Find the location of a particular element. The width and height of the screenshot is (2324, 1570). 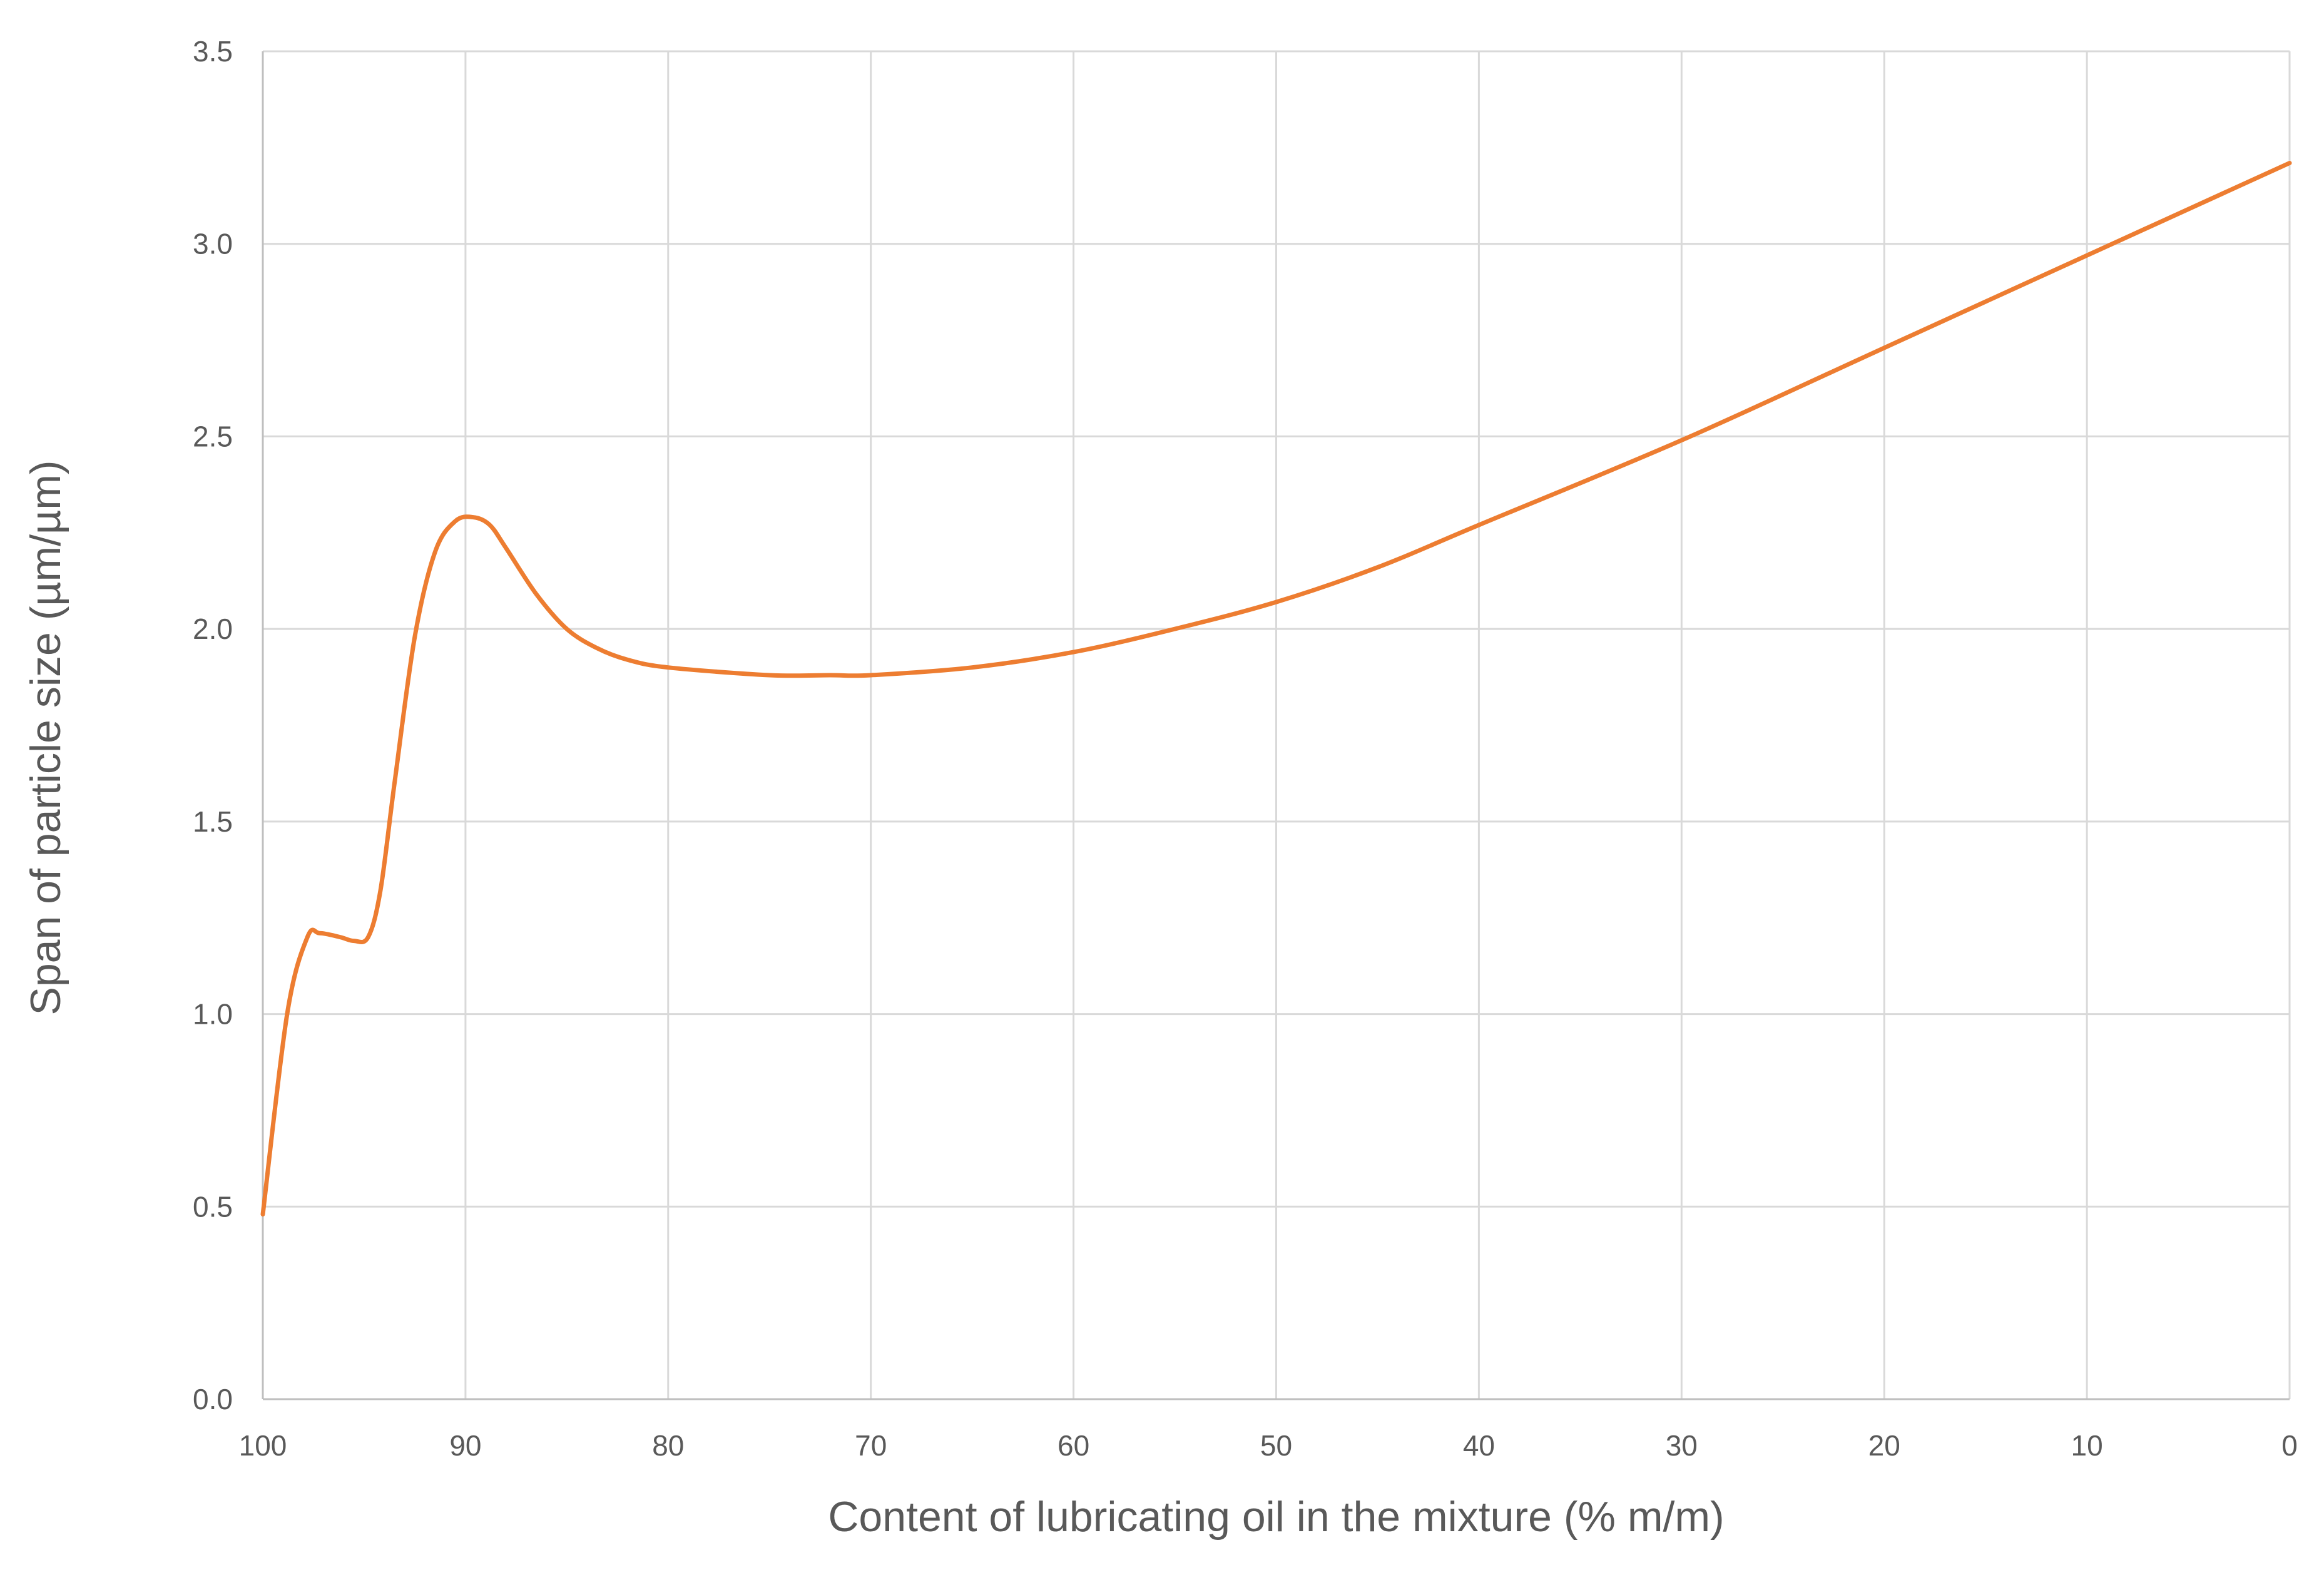

x-tick-label: 20 is located at coordinates (1884, 1445).